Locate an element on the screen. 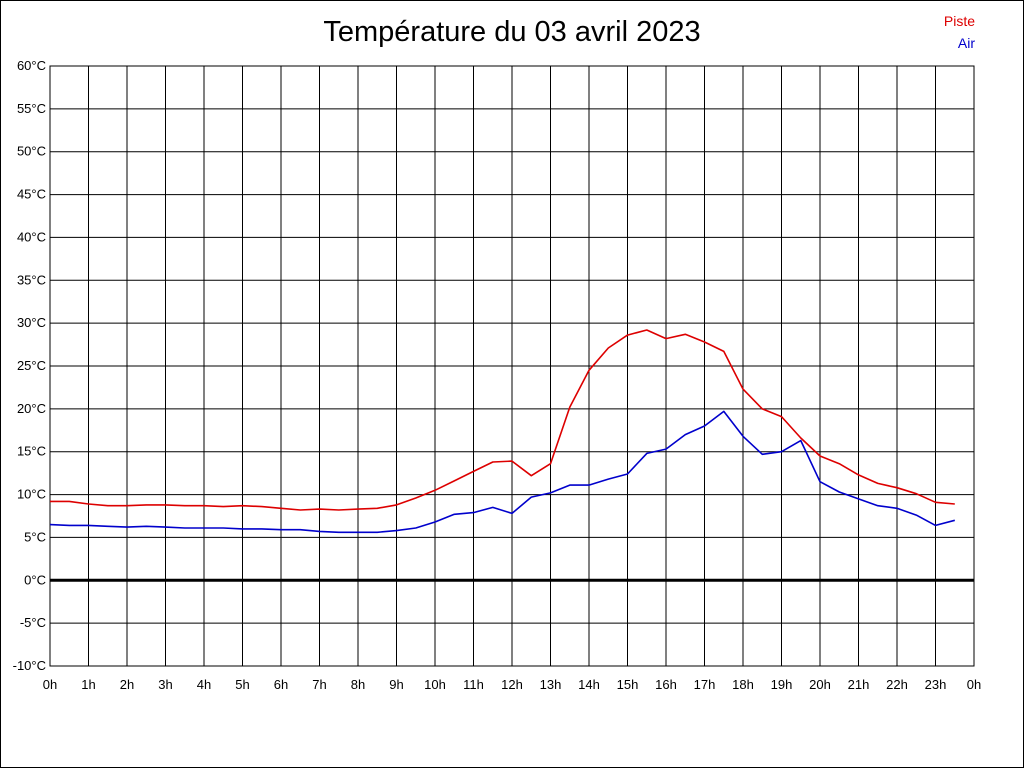 The width and height of the screenshot is (1024, 768). y-tick-label: 55°C is located at coordinates (31, 108).